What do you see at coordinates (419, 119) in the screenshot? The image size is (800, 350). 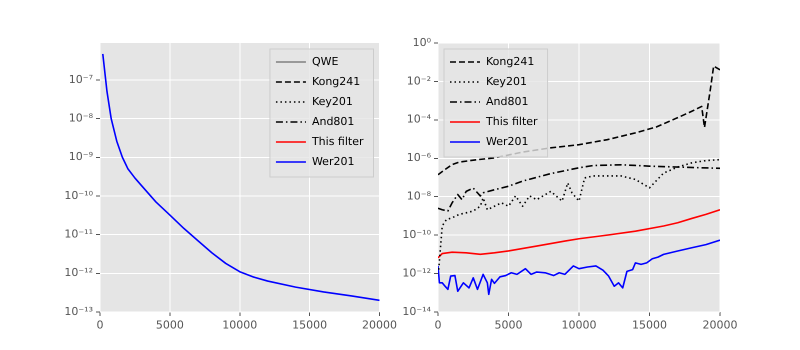 I see `y-tick-label: 10⁻⁴` at bounding box center [419, 119].